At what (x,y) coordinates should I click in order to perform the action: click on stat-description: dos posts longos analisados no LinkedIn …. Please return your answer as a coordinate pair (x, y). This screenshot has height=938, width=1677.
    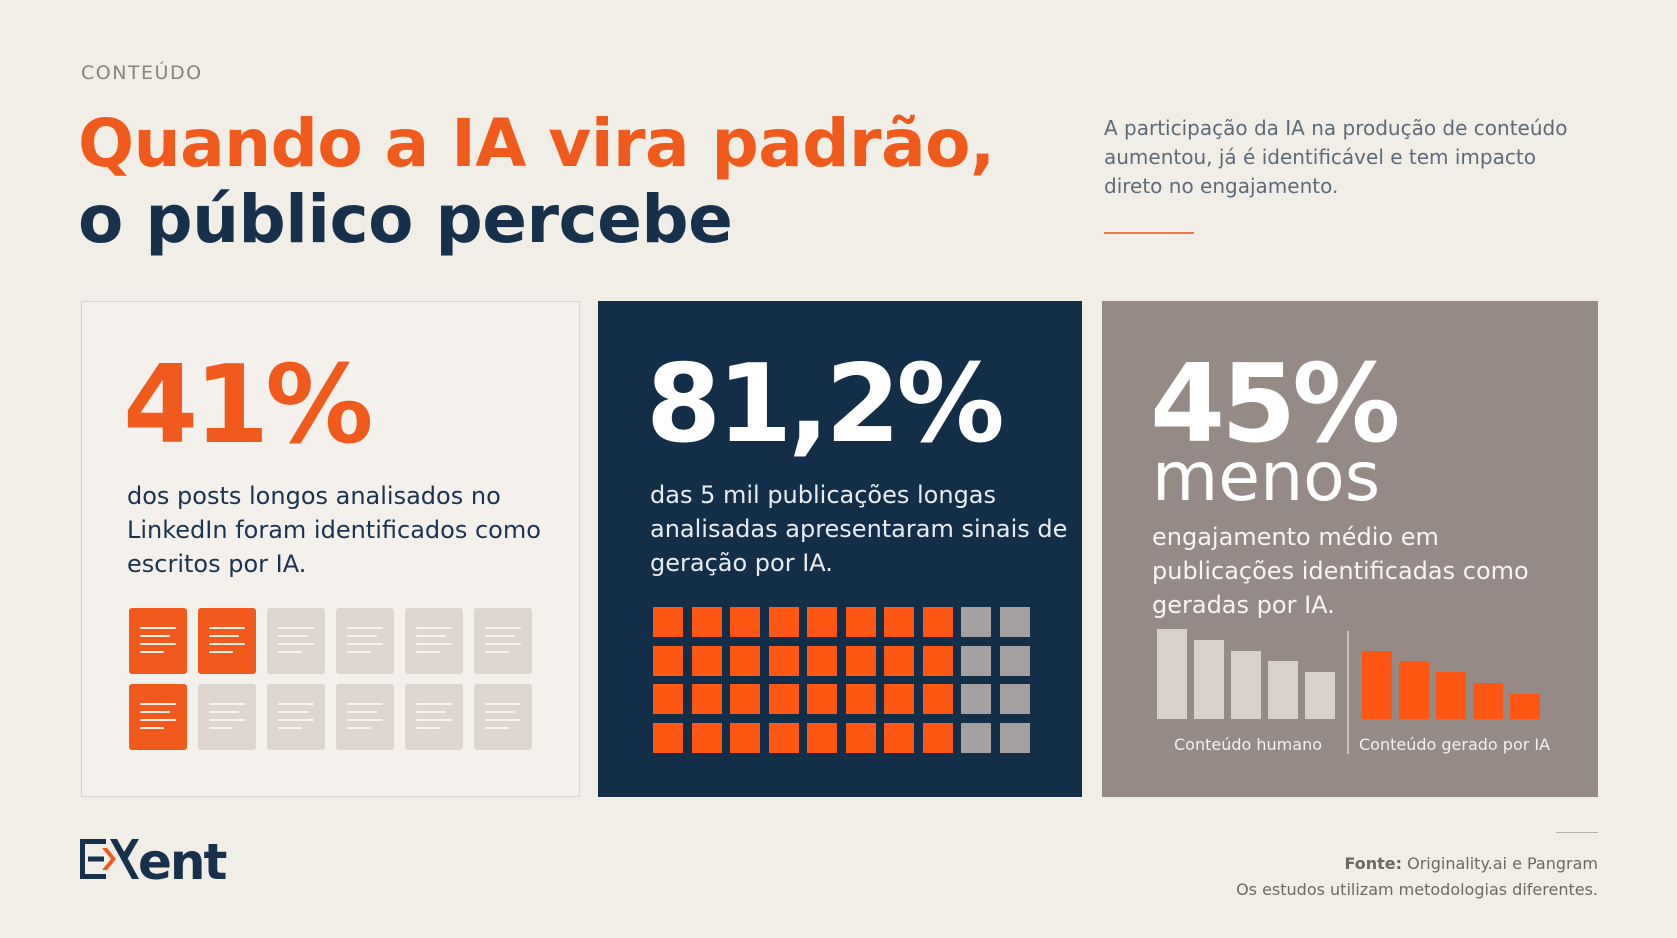
    Looking at the image, I should click on (334, 530).